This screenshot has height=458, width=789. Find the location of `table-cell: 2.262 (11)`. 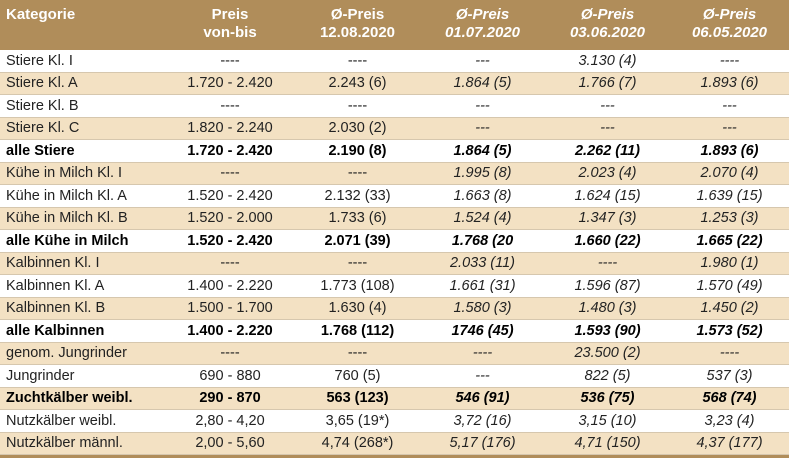

table-cell: 2.262 (11) is located at coordinates (607, 150).